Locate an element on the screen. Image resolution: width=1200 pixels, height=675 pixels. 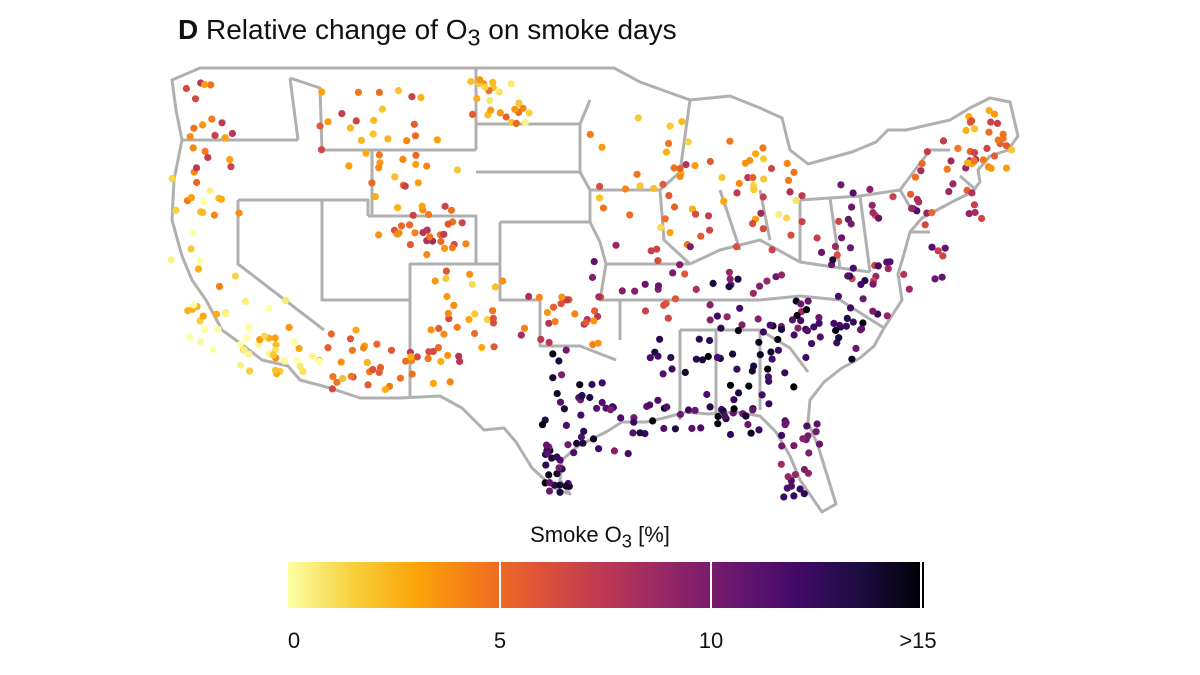
state-lines-central is located at coordinates (643, 259).